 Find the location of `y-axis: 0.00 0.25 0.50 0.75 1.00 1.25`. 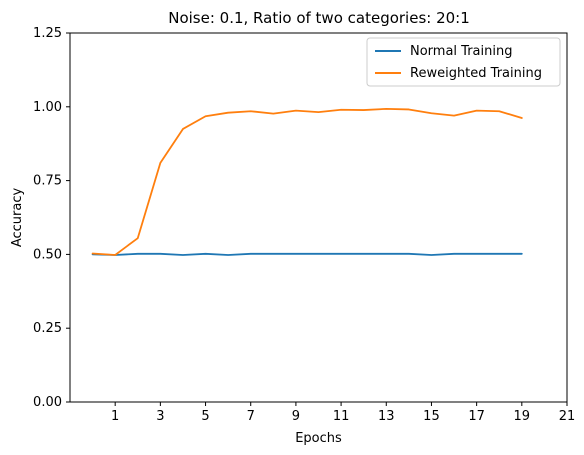

y-axis: 0.00 0.25 0.50 0.75 1.00 1.25 is located at coordinates (51, 218).